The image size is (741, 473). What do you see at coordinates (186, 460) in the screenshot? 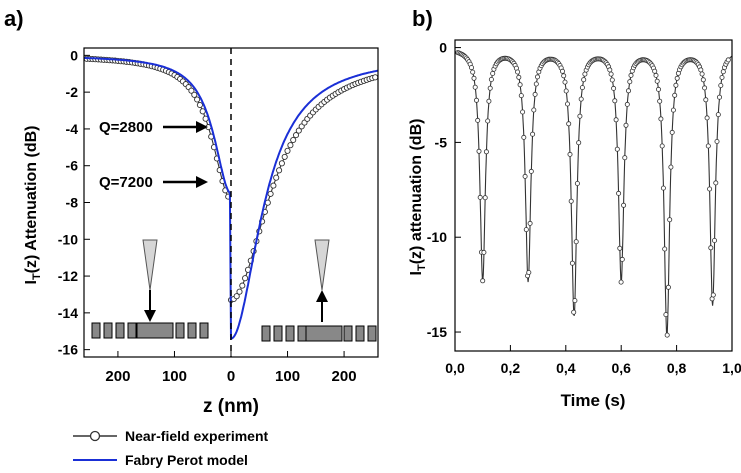
I see `legend-label-model: Fabry Perot model` at bounding box center [186, 460].